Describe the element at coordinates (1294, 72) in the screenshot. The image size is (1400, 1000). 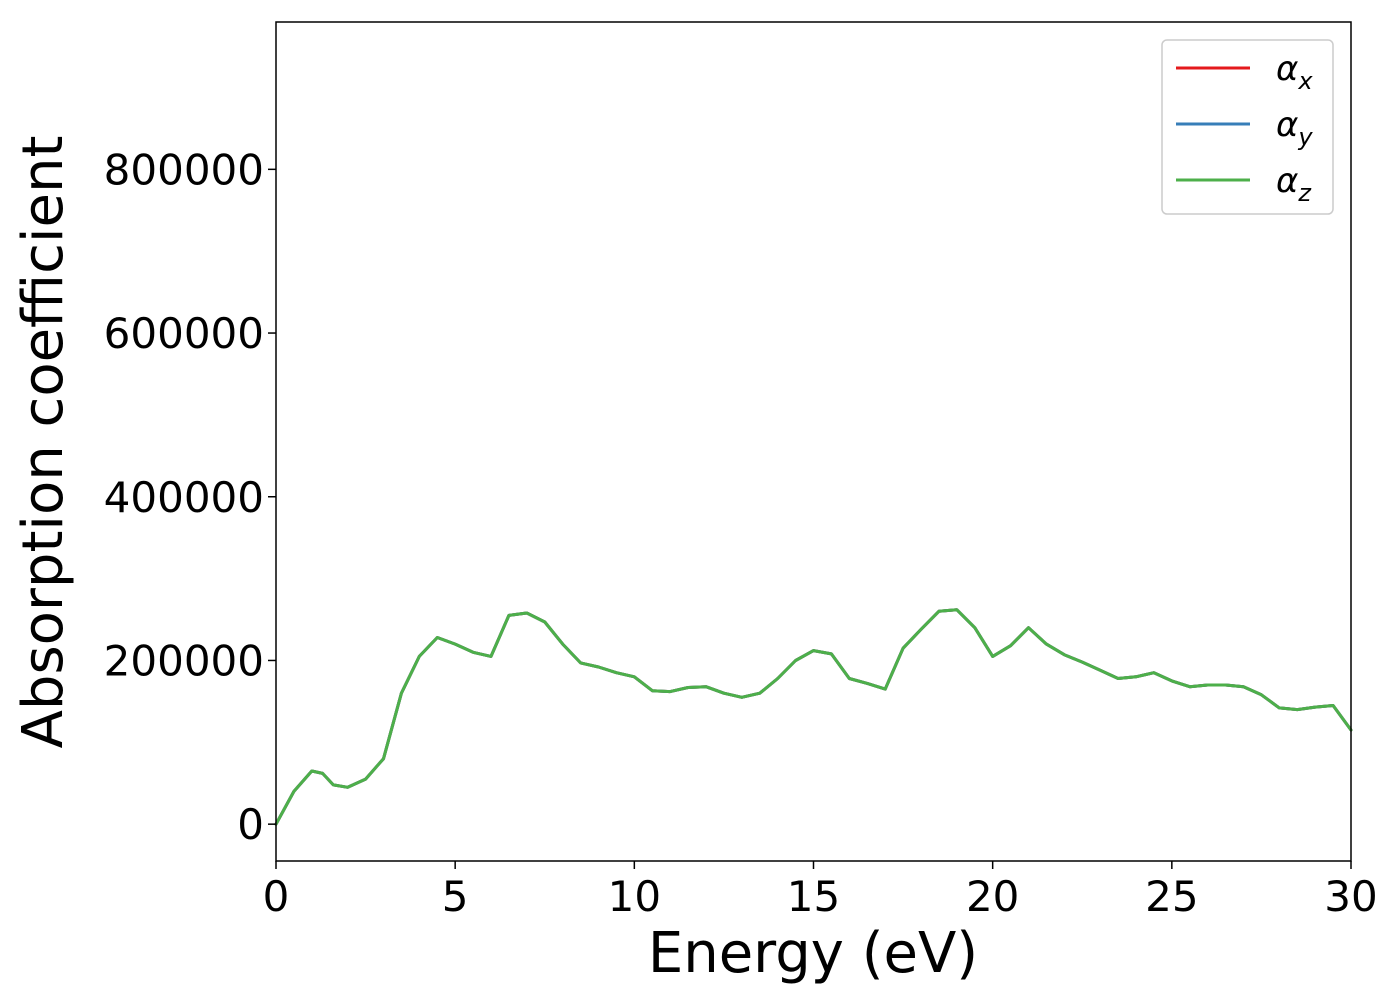
I see `legend-label-1: αx` at that location.